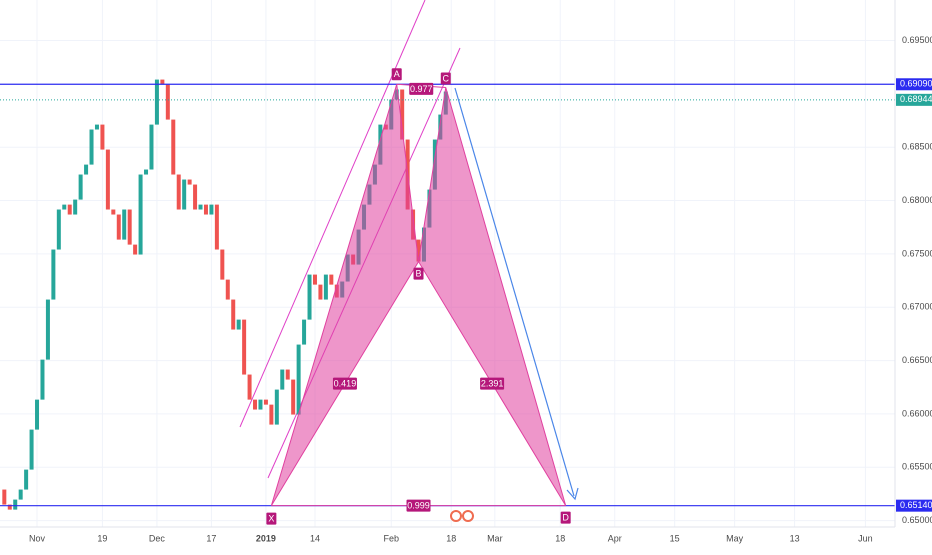  Describe the element at coordinates (917, 467) in the screenshot. I see `y-tick-label: 0.65500` at that location.